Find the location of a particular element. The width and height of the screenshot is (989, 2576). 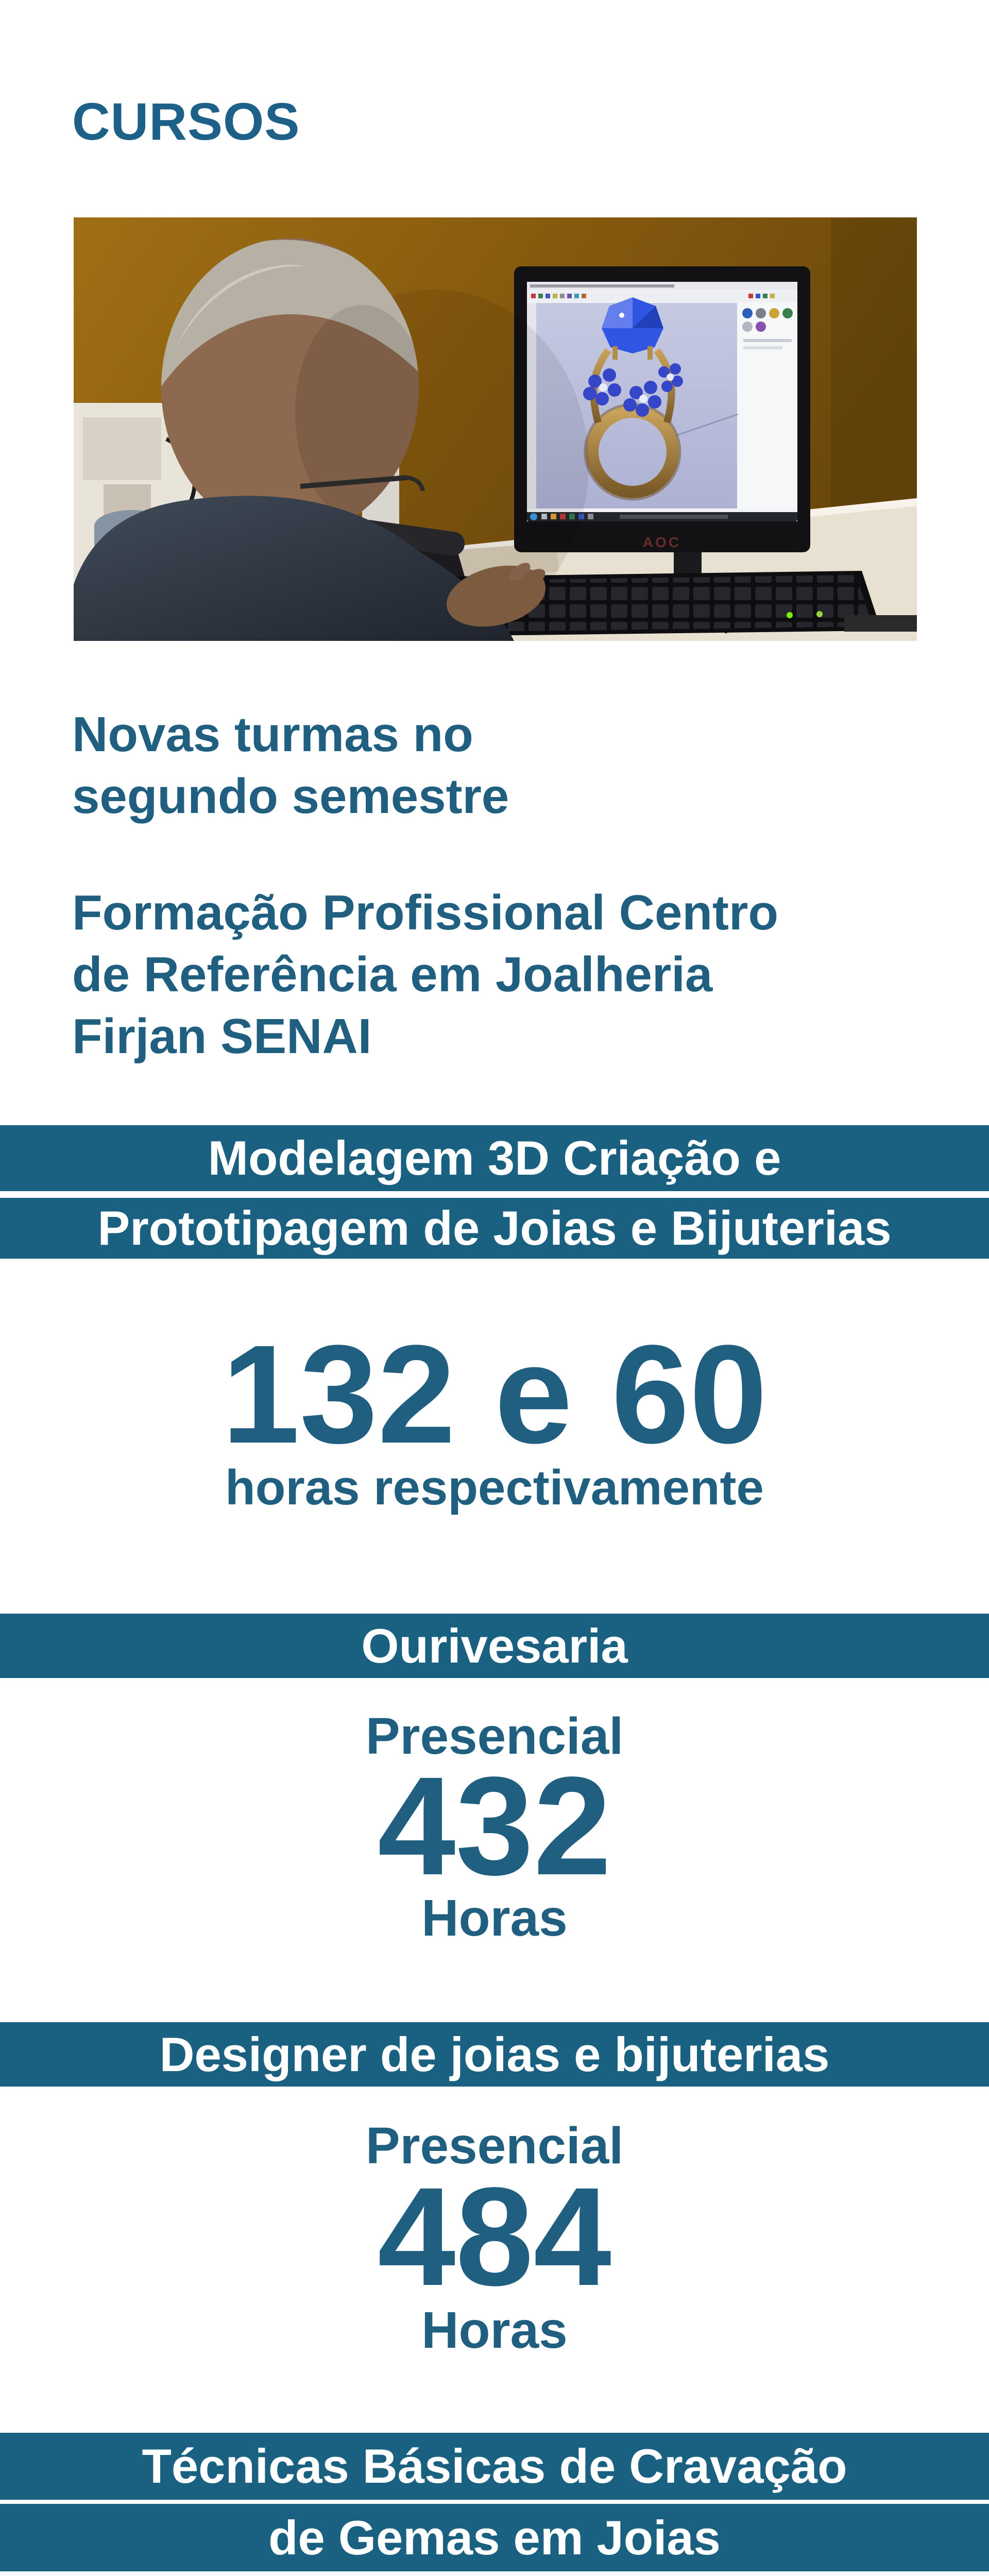

banner-text: de Gemas em Joias is located at coordinates (494, 2537).